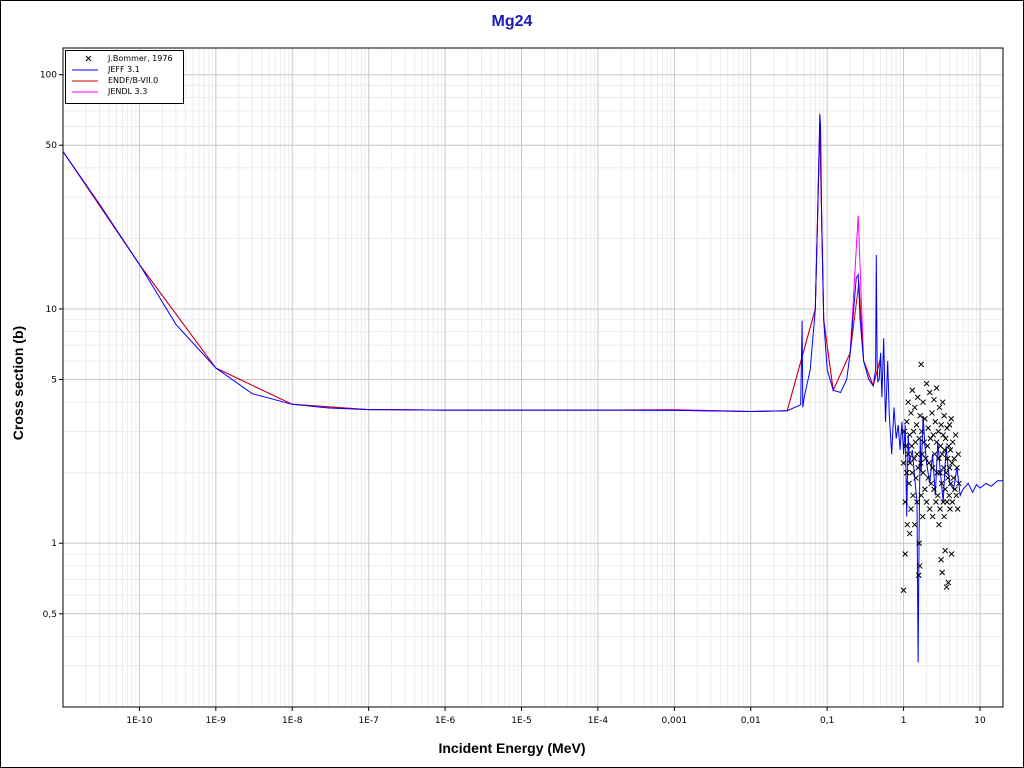  What do you see at coordinates (54, 380) in the screenshot?
I see `y-tick-label: 5` at bounding box center [54, 380].